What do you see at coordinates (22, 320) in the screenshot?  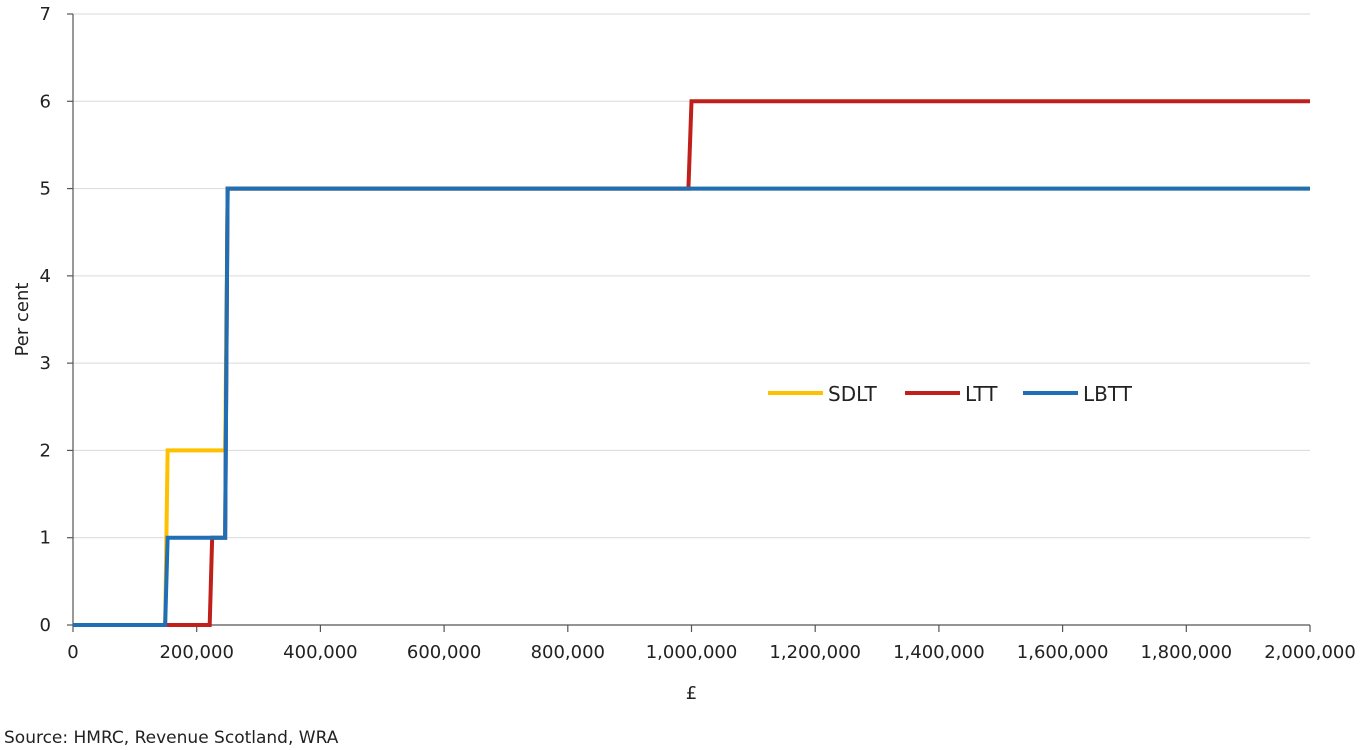 I see `y-axis-title: Per cent` at bounding box center [22, 320].